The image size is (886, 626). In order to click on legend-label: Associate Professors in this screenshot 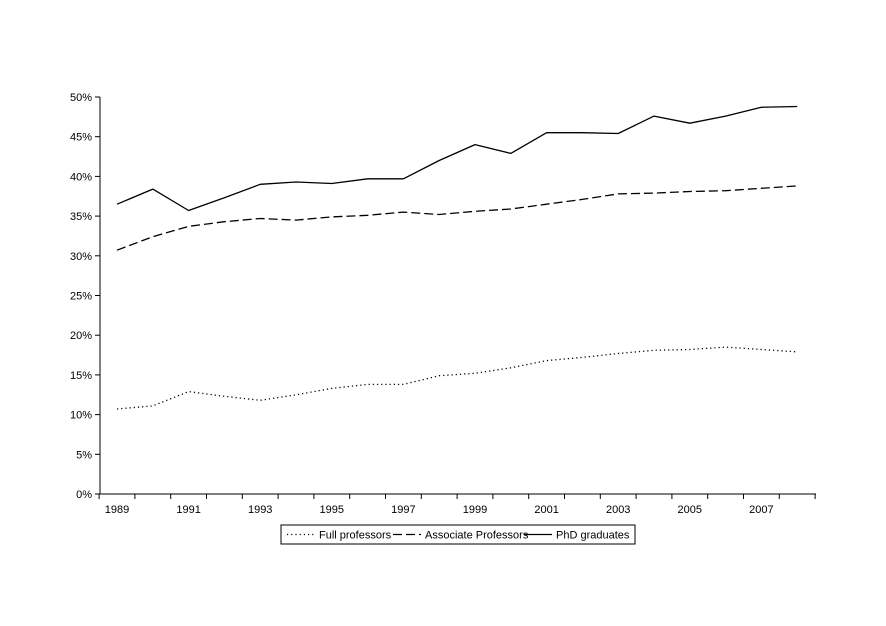, I will do `click(477, 536)`.